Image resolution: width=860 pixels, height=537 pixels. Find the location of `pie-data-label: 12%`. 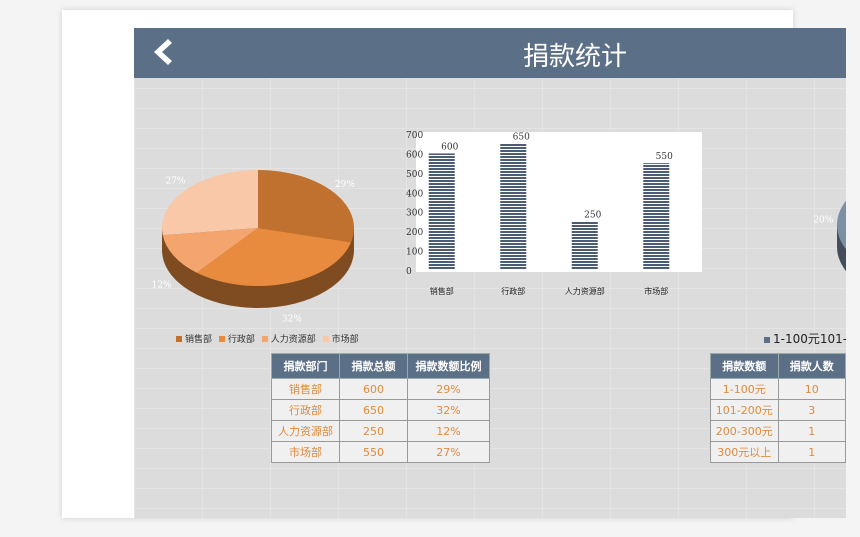

pie-data-label: 12% is located at coordinates (162, 286).